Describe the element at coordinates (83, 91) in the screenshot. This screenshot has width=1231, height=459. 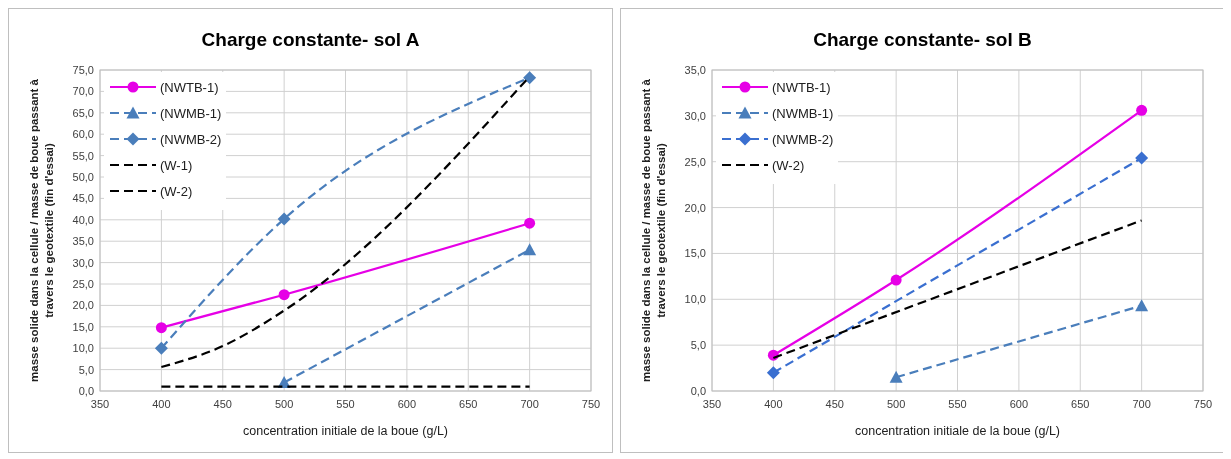
I see `y-tick-label: 70,0` at that location.